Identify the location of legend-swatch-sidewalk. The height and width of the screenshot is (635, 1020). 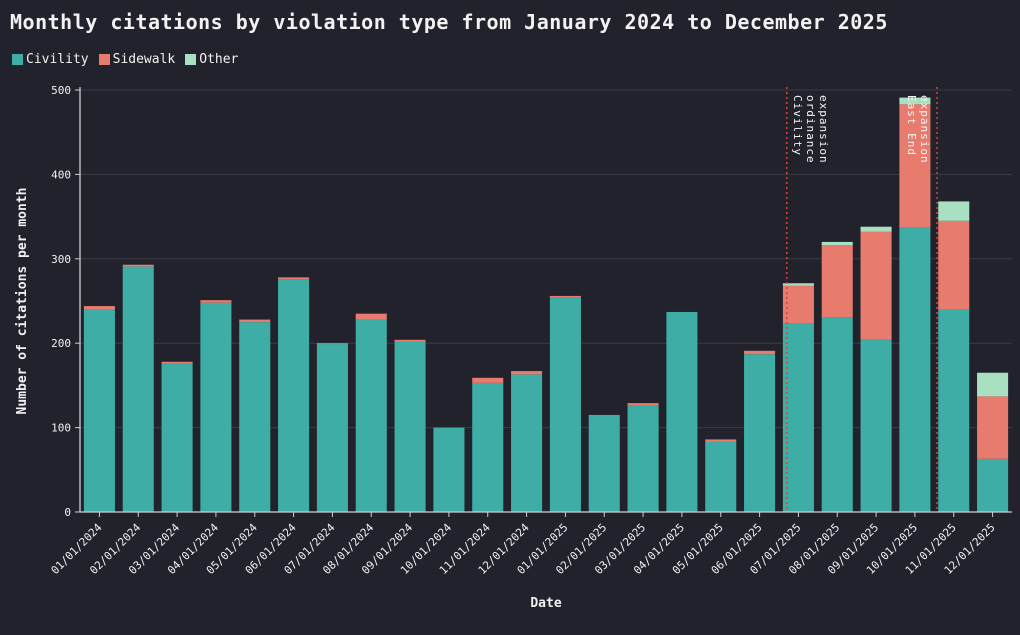
(104, 59).